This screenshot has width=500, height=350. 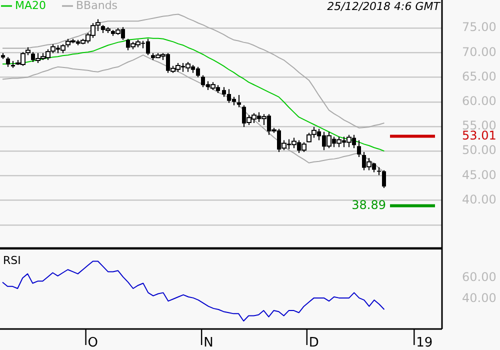 I want to click on y-tick-label: 45.00, so click(x=479, y=175).